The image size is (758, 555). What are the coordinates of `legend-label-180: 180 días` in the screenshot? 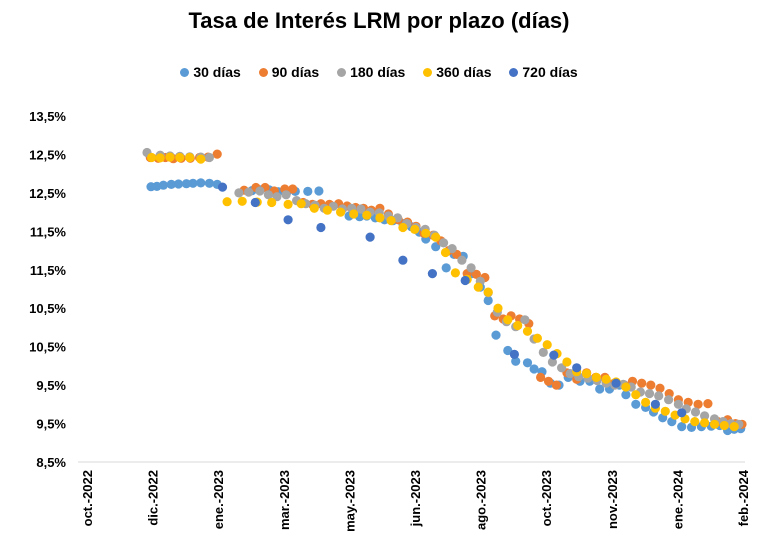 It's located at (378, 72).